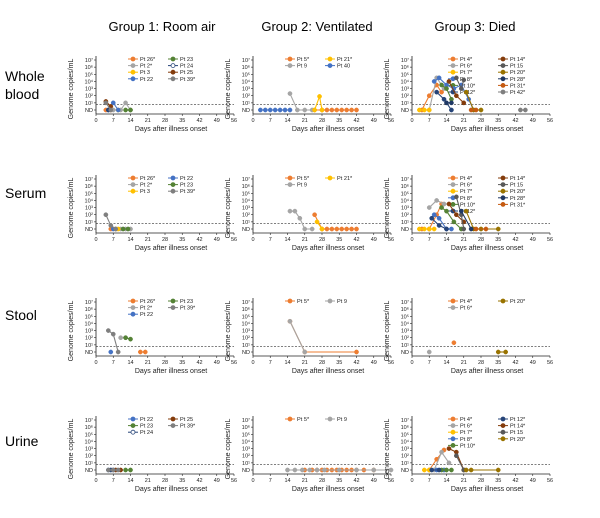 The image size is (600, 518). What do you see at coordinates (466, 433) in the screenshot?
I see `legend-entry: Pt 7*` at bounding box center [466, 433].